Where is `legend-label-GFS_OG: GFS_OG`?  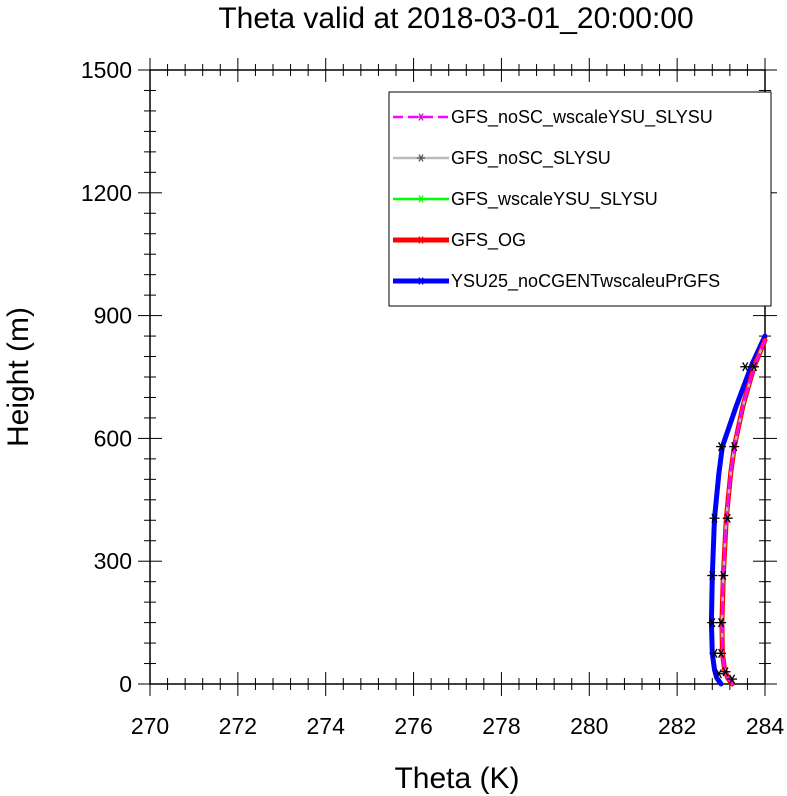 legend-label-GFS_OG: GFS_OG is located at coordinates (488, 240).